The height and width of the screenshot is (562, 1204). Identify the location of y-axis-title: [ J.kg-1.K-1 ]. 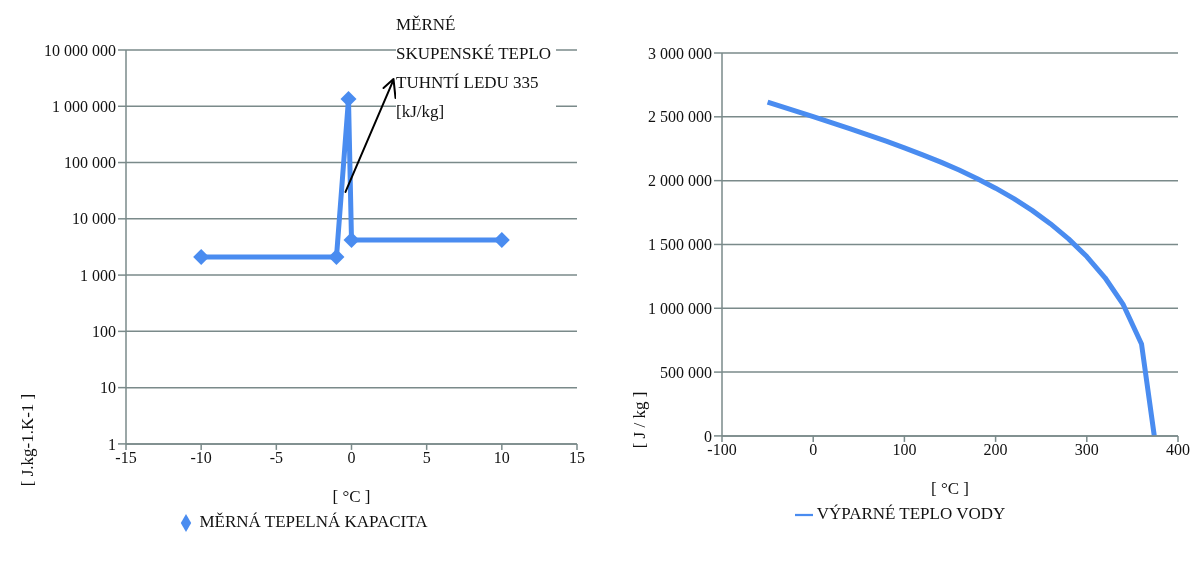
(28, 440).